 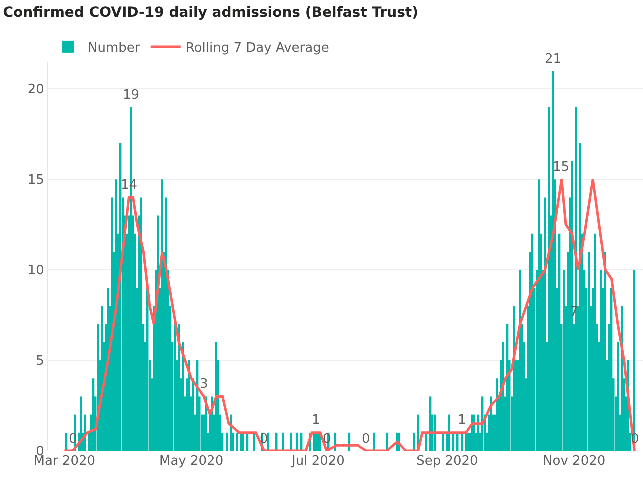 I want to click on y-tick-label: 20, so click(x=36, y=90).